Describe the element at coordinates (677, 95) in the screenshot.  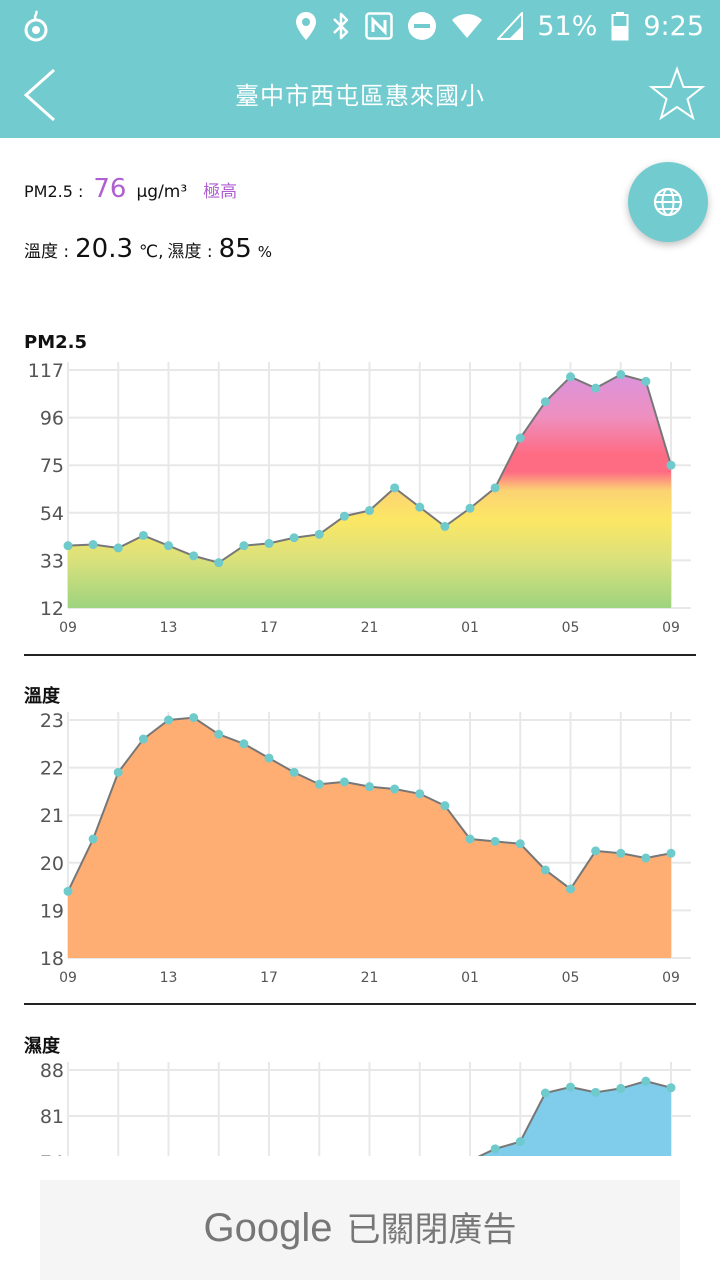
I see `star-icon` at that location.